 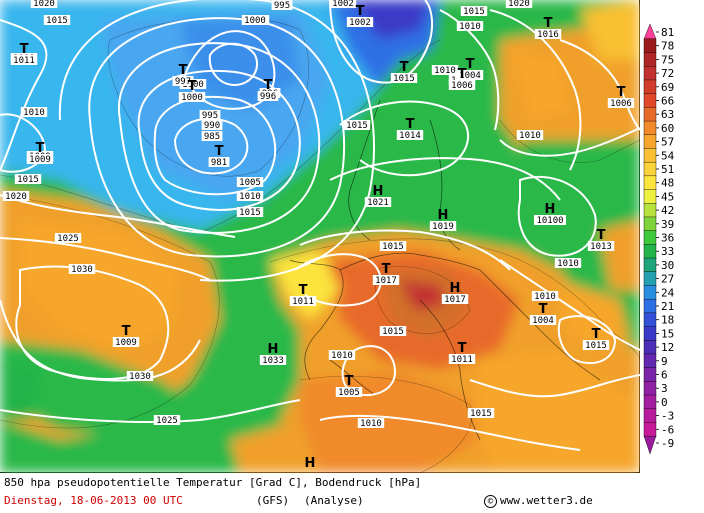 What do you see at coordinates (343, 4) in the screenshot?
I see `isobar-label: 1002` at bounding box center [343, 4].